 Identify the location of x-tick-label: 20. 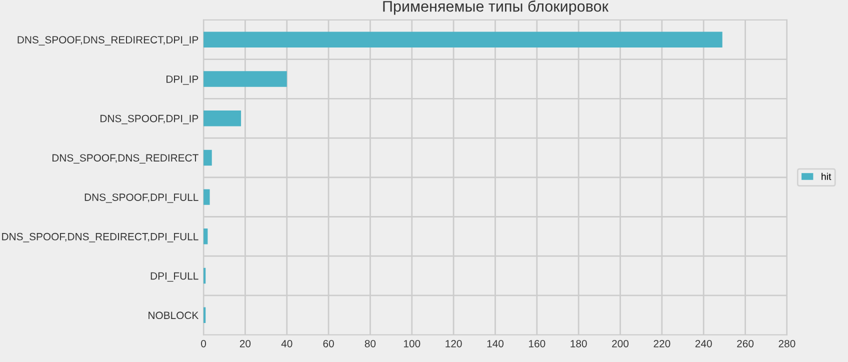
(245, 344).